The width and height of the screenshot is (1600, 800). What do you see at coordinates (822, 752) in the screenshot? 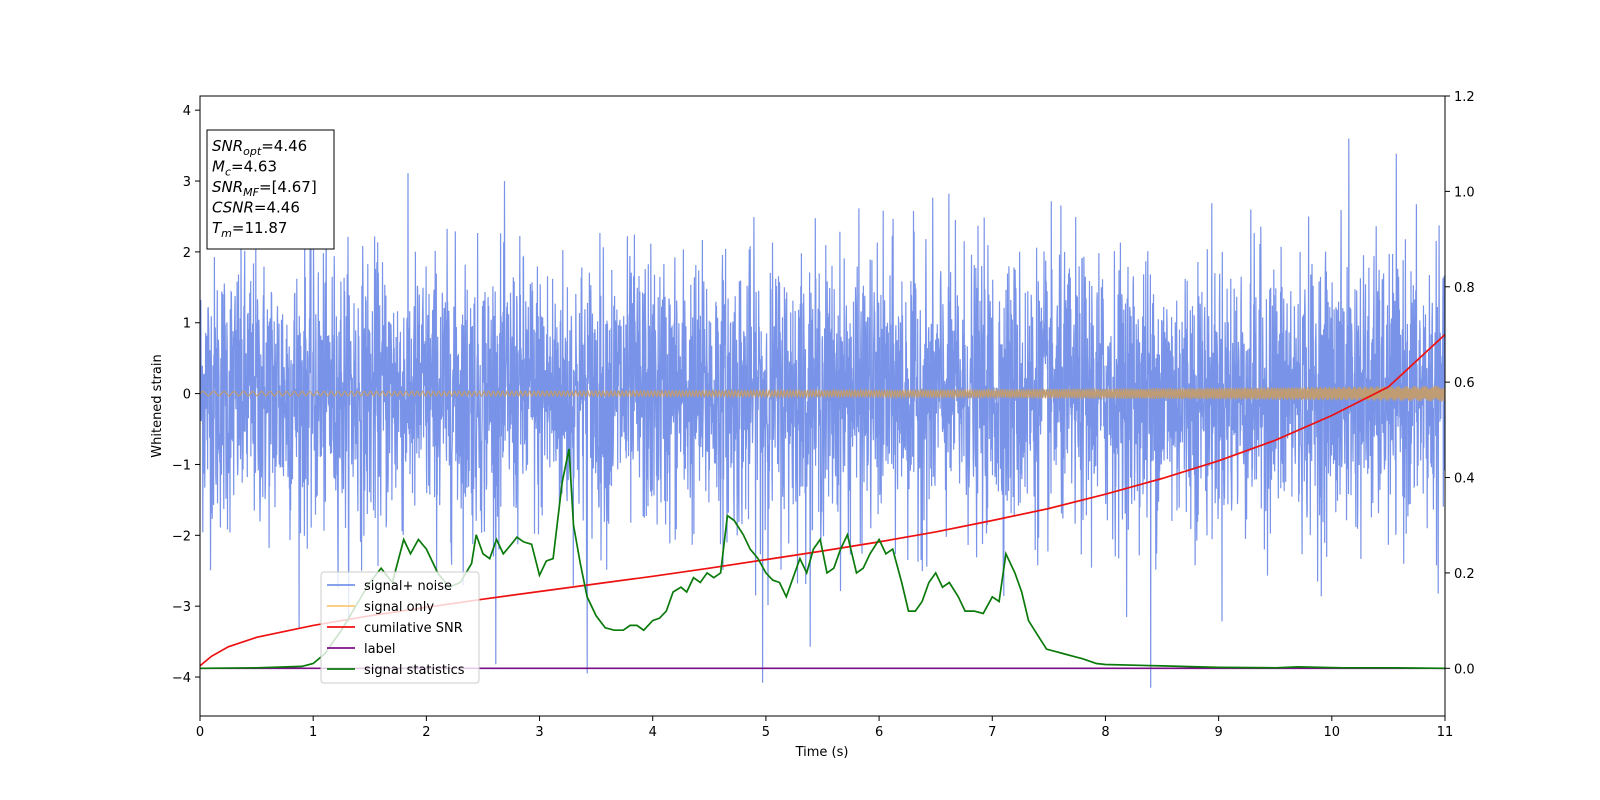
I see `x-axis-label: Time (s)` at bounding box center [822, 752].